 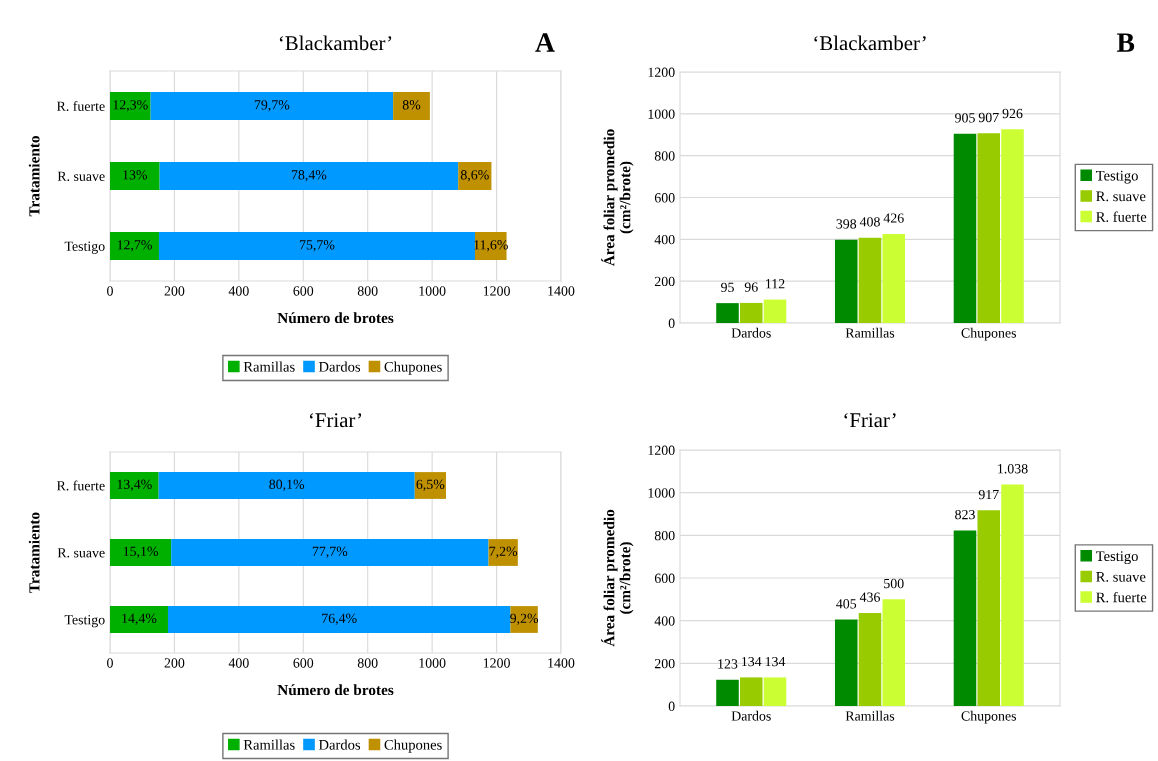 I want to click on y-tick-label: 1000, so click(x=661, y=493).